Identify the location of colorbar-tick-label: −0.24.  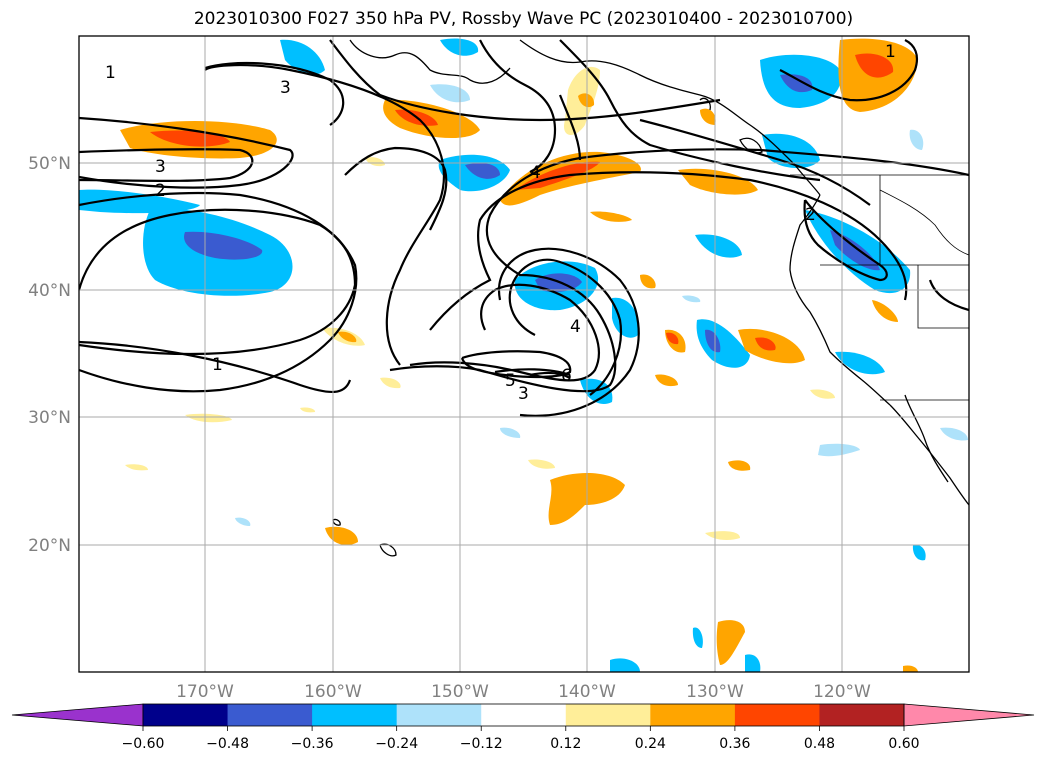
(396, 744).